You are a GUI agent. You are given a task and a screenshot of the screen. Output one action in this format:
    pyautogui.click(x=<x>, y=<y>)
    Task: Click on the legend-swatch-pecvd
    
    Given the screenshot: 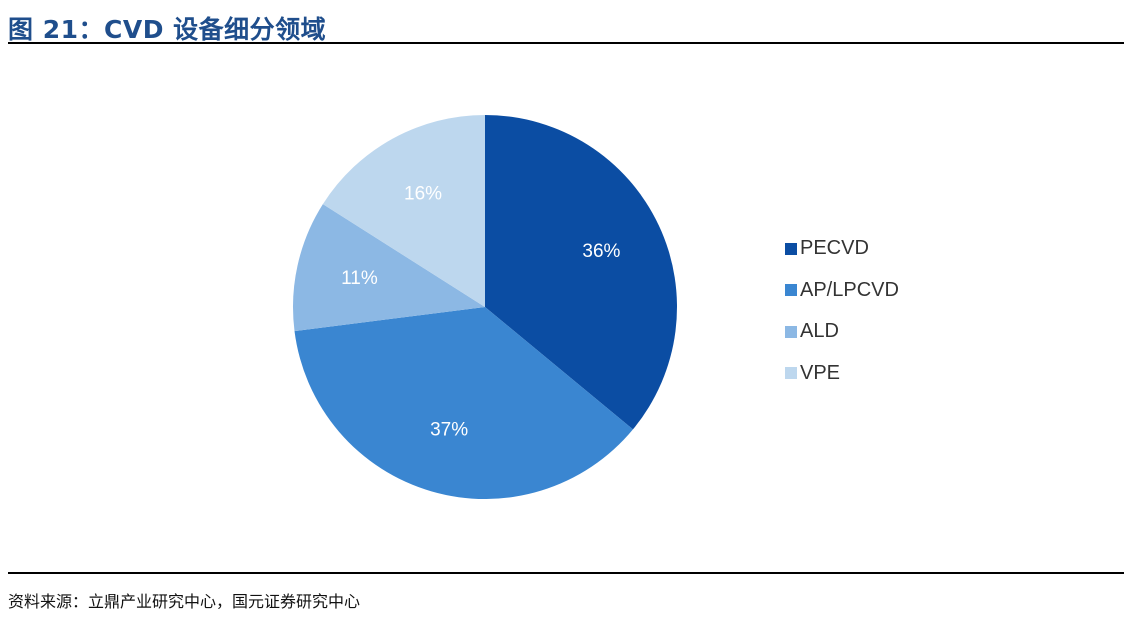 What is the action you would take?
    pyautogui.click(x=791, y=248)
    